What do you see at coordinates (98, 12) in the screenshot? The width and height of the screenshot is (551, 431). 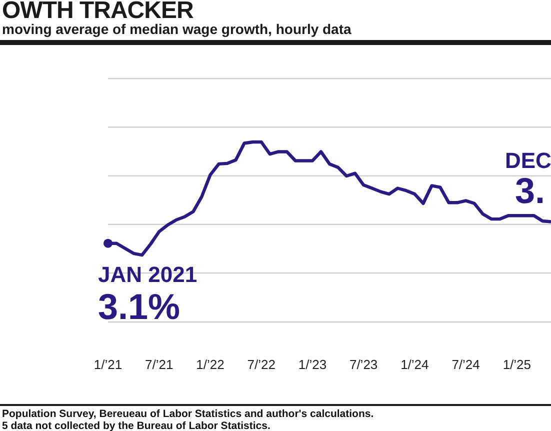 I see `chart-title: OWTH TRACKER` at bounding box center [98, 12].